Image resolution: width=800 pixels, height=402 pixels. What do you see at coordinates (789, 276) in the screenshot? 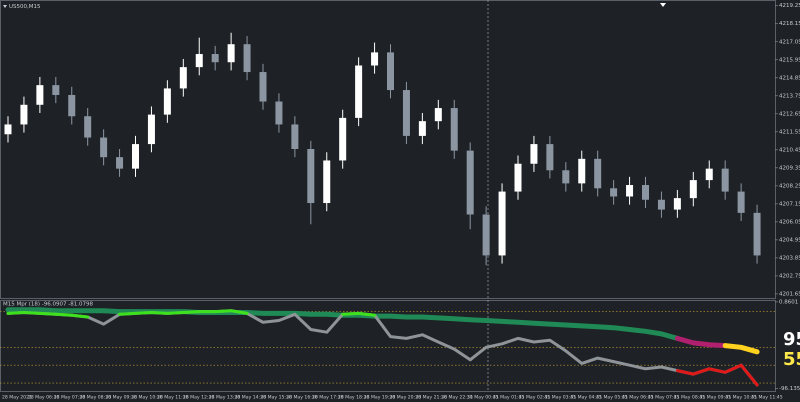
I see `y-tick-label: 4202.75` at bounding box center [789, 276].